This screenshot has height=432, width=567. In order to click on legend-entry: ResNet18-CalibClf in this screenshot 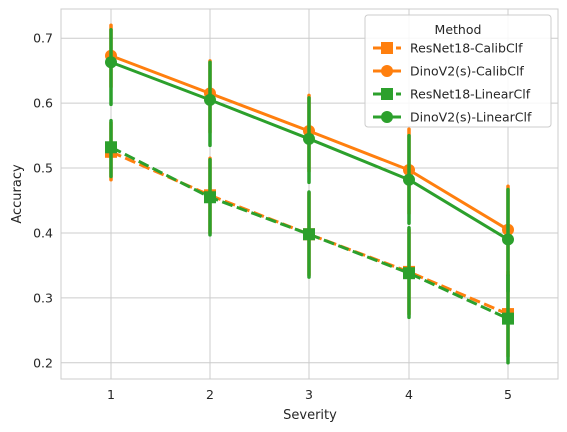, I will do `click(448, 48)`.